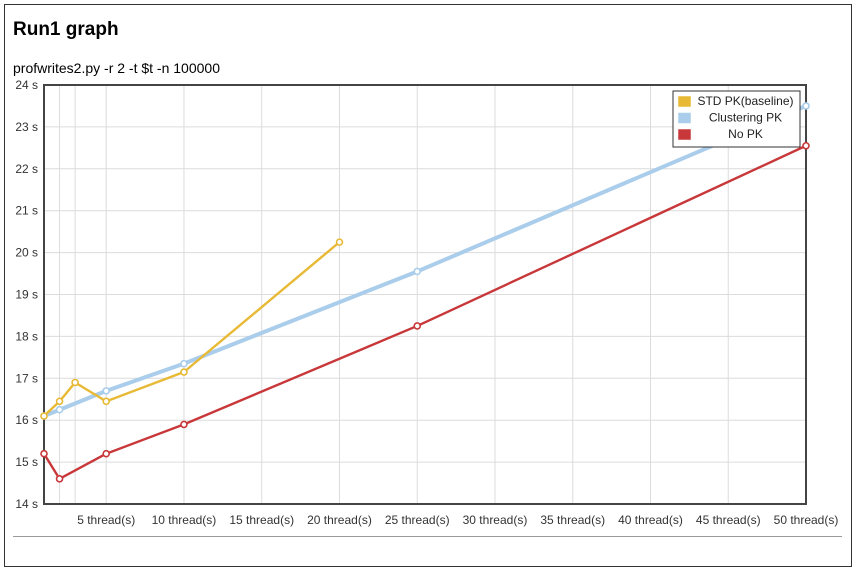  Describe the element at coordinates (26, 211) in the screenshot. I see `y-tick-label: 21 s` at that location.